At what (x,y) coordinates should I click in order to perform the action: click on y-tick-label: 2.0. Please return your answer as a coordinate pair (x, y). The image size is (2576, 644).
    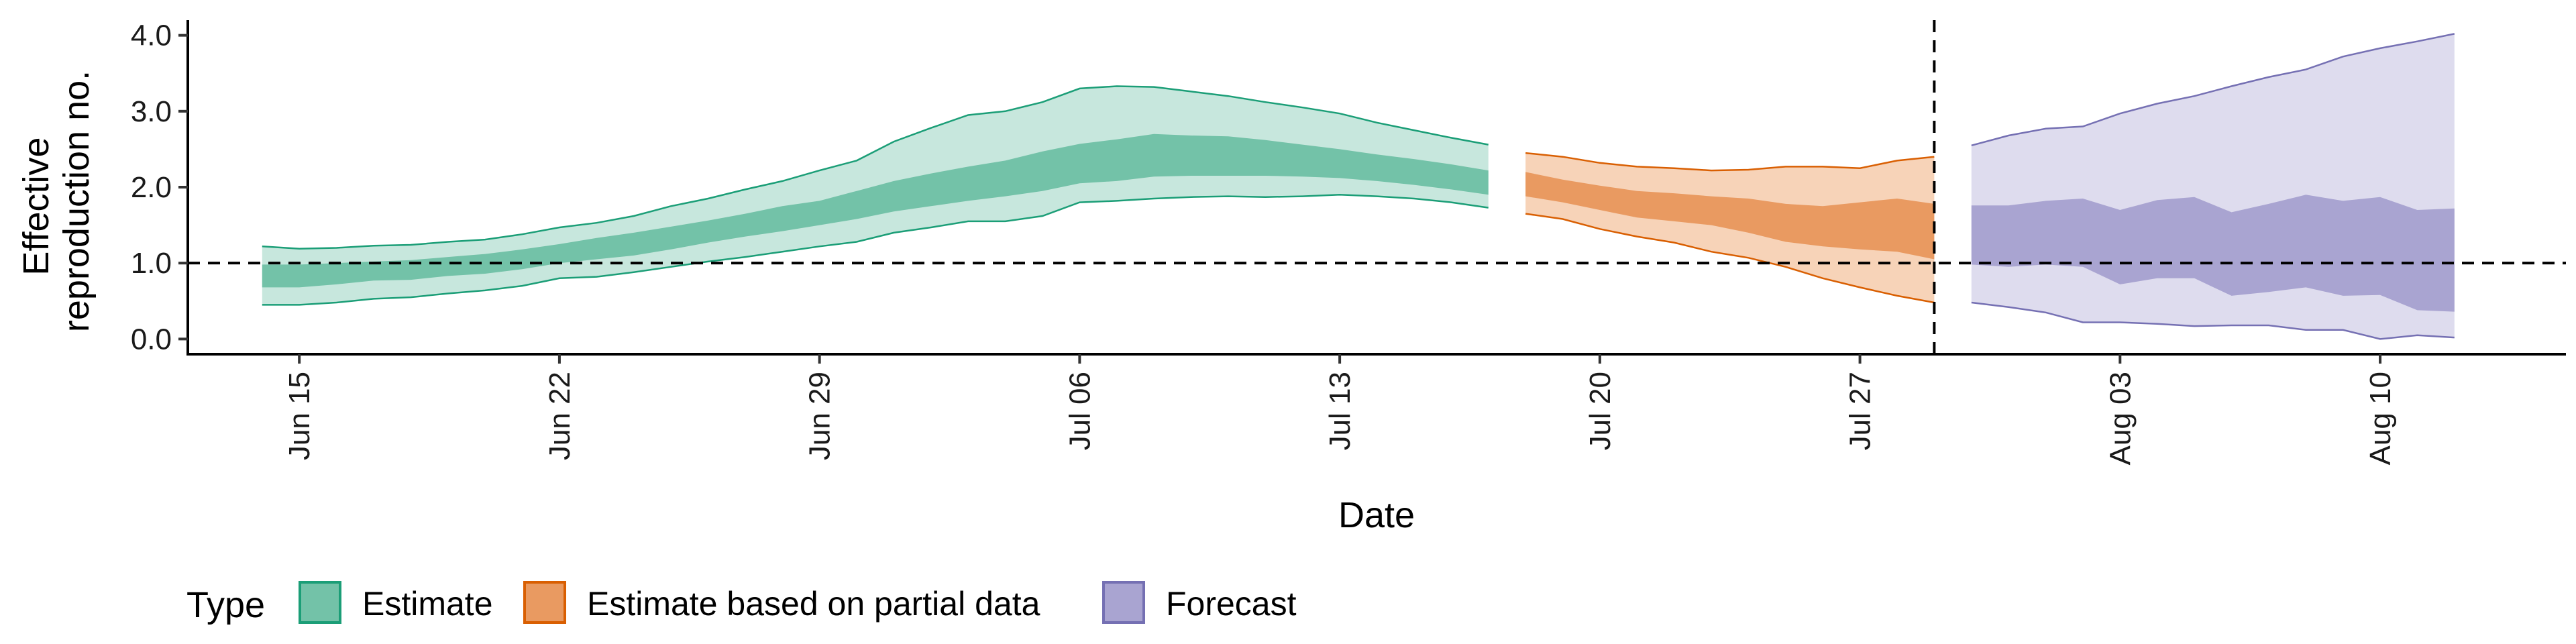
    Looking at the image, I should click on (151, 187).